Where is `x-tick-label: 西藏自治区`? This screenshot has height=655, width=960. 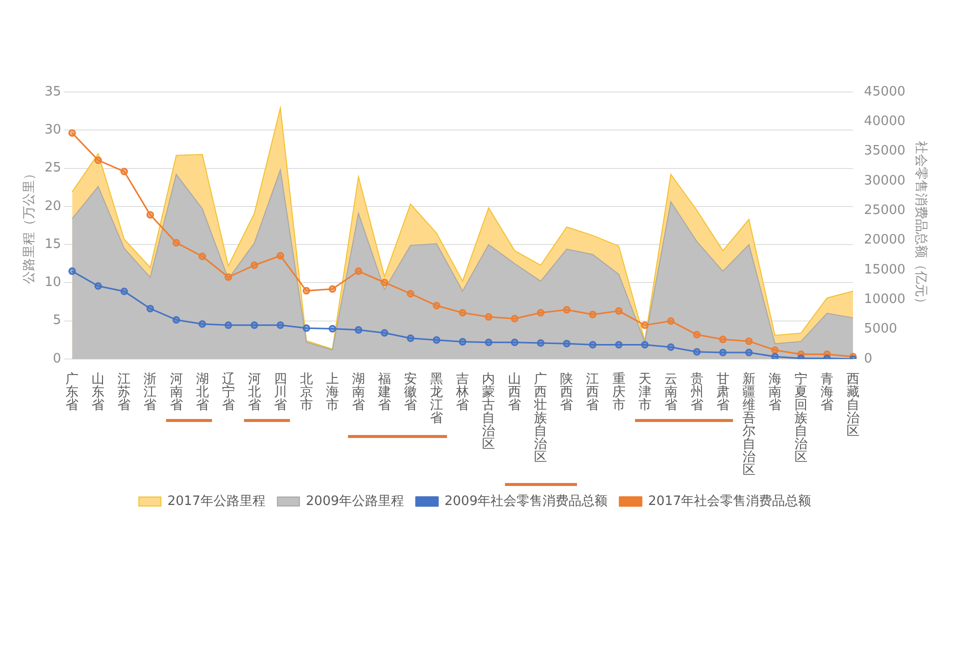 x-tick-label: 西藏自治区 is located at coordinates (853, 405).